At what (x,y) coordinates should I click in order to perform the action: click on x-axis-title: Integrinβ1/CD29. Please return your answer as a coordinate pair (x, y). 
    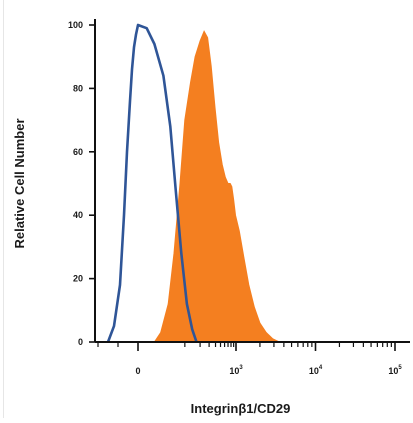
    Looking at the image, I should click on (241, 408).